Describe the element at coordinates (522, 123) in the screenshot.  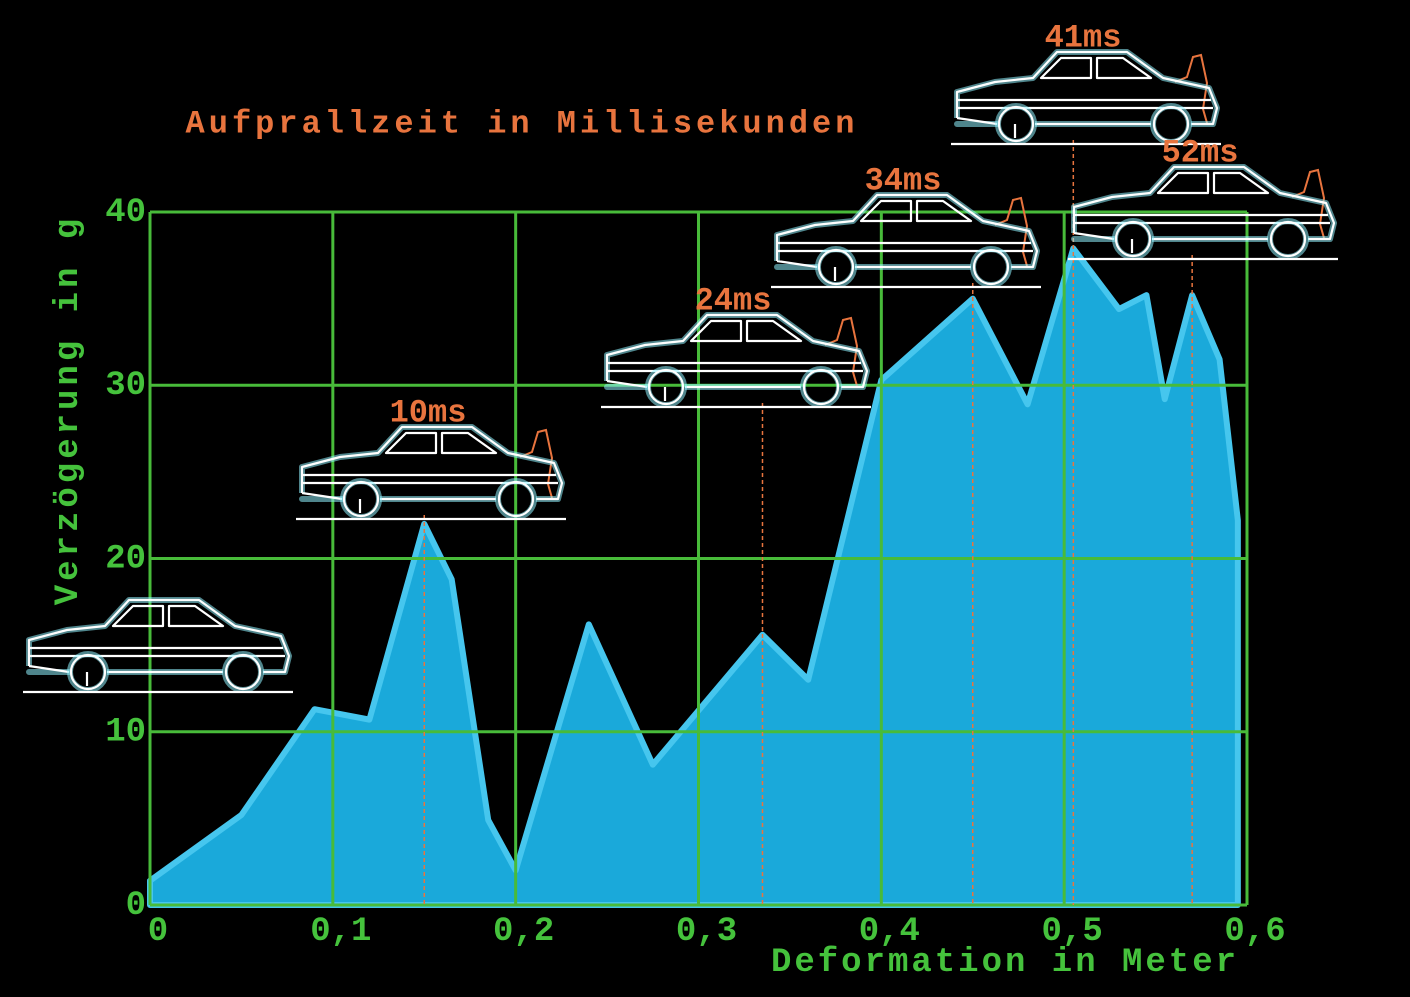
I see `chart-title: Aufprallzeit in Millisekunden` at that location.